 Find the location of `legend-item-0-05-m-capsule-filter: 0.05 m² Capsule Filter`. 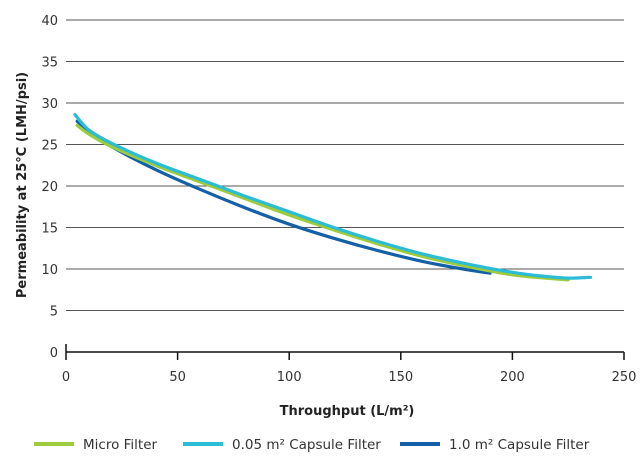

legend-item-0-05-m-capsule-filter: 0.05 m² Capsule Filter is located at coordinates (282, 445).